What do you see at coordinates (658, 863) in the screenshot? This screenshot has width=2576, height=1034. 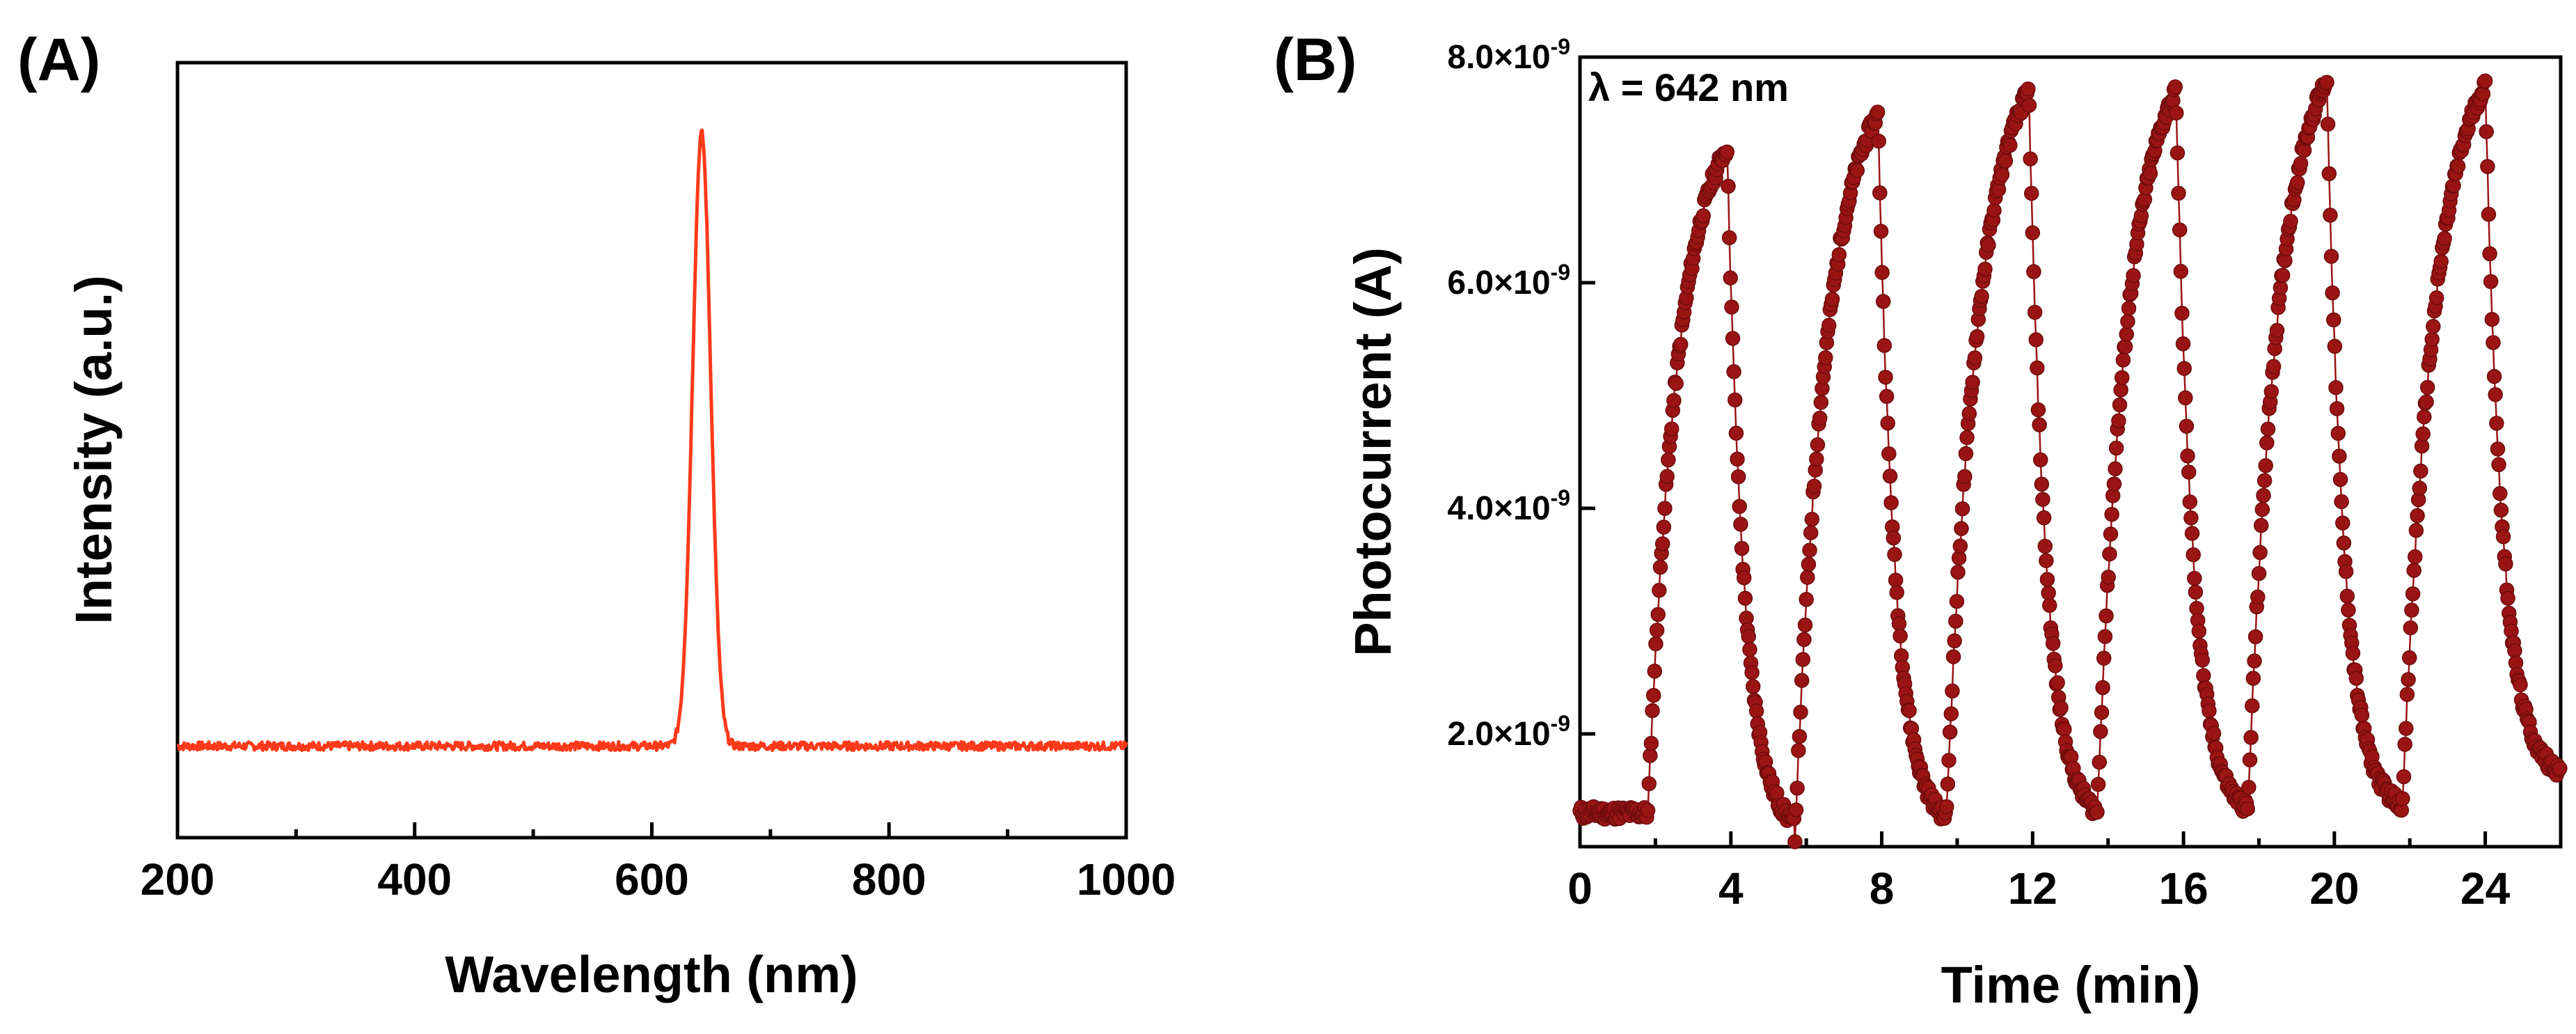 I see `panel-a-x-ticks: 200 400 600 800 1000` at bounding box center [658, 863].